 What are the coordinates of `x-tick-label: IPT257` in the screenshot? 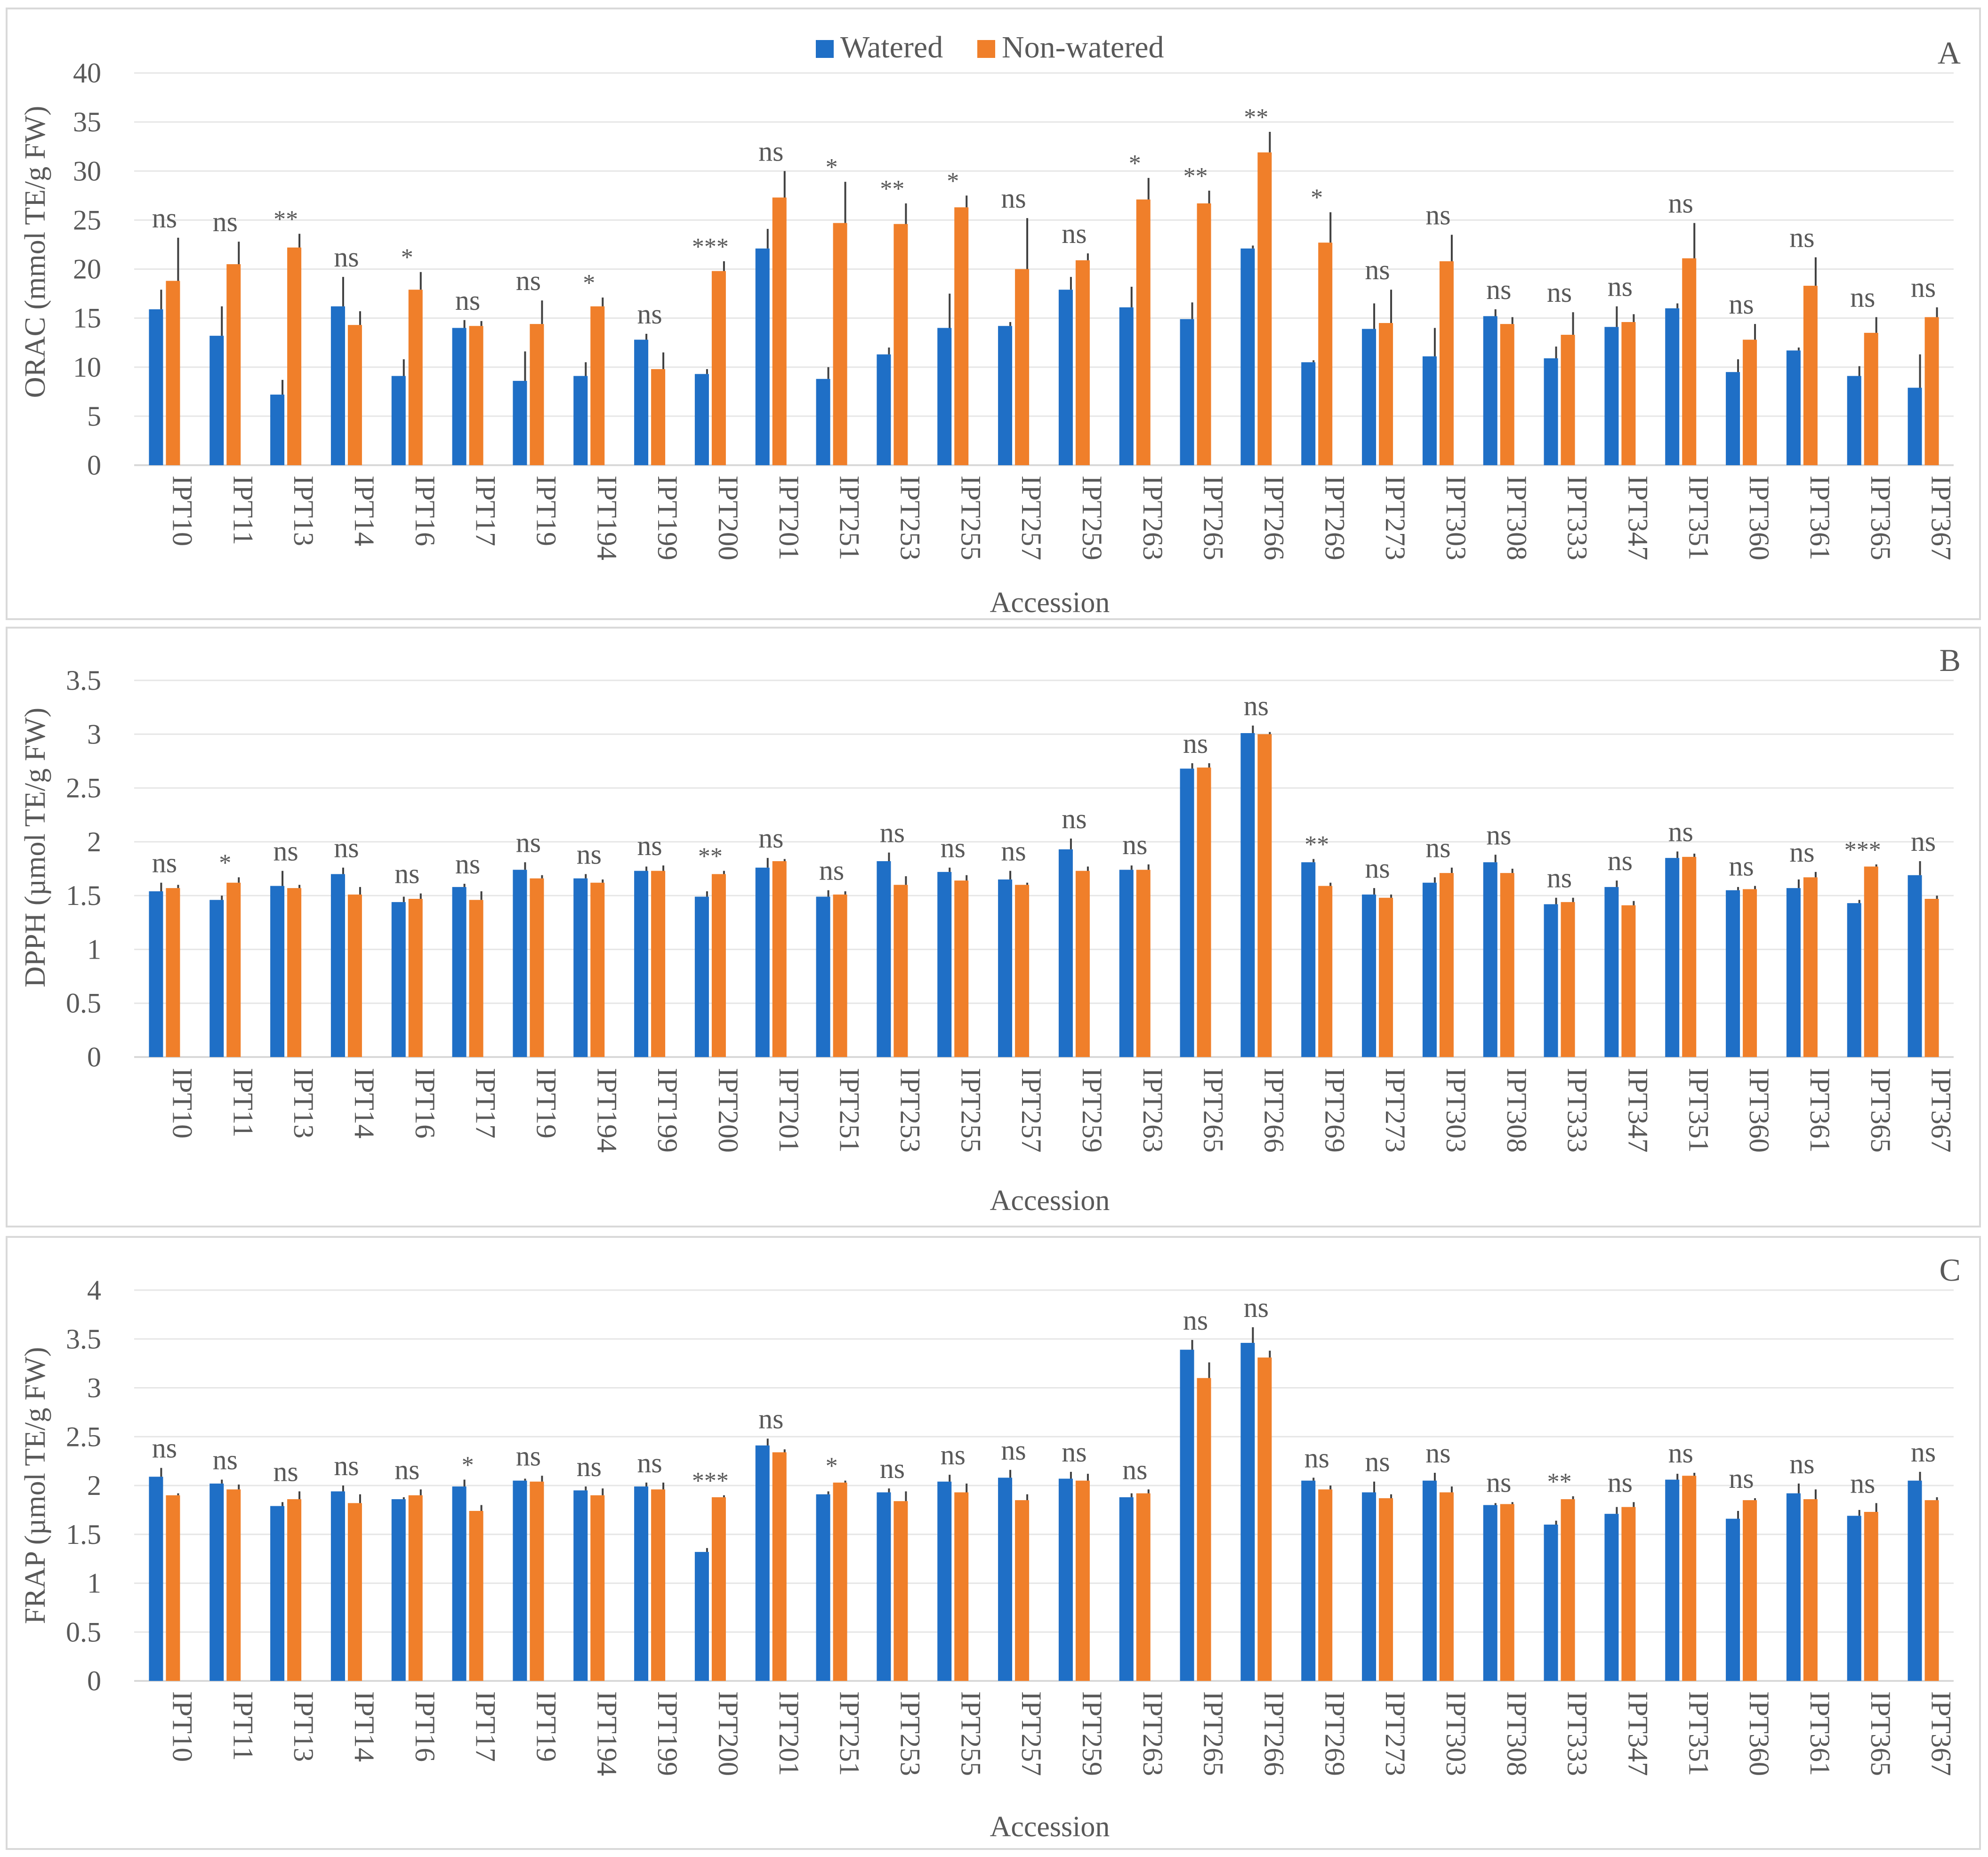 It's located at (1031, 518).